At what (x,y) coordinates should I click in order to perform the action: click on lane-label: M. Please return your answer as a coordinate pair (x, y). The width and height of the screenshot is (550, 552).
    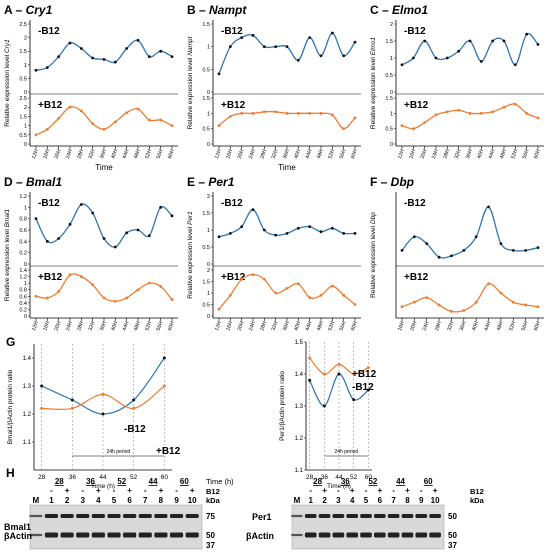
    Looking at the image, I should click on (297, 500).